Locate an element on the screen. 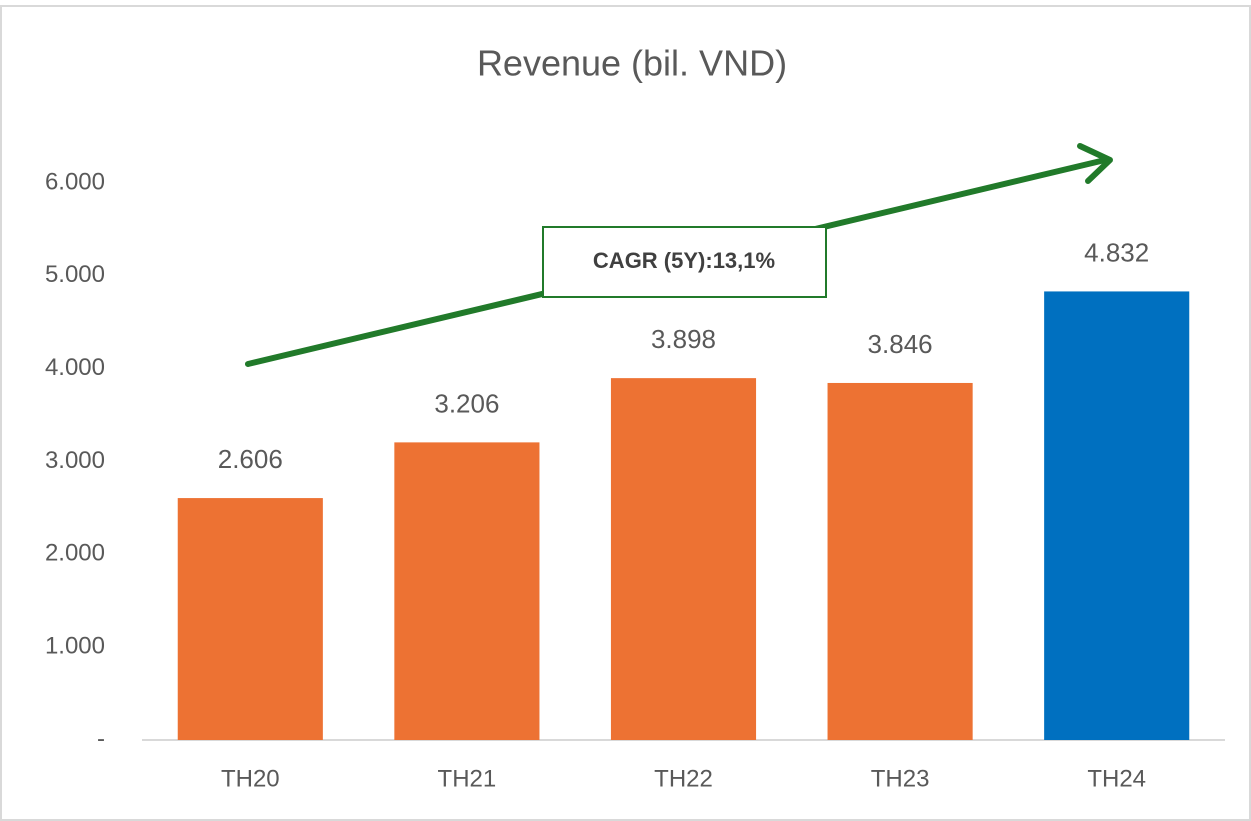 This screenshot has width=1251, height=821. y-tick-label: 5.000 is located at coordinates (75, 274).